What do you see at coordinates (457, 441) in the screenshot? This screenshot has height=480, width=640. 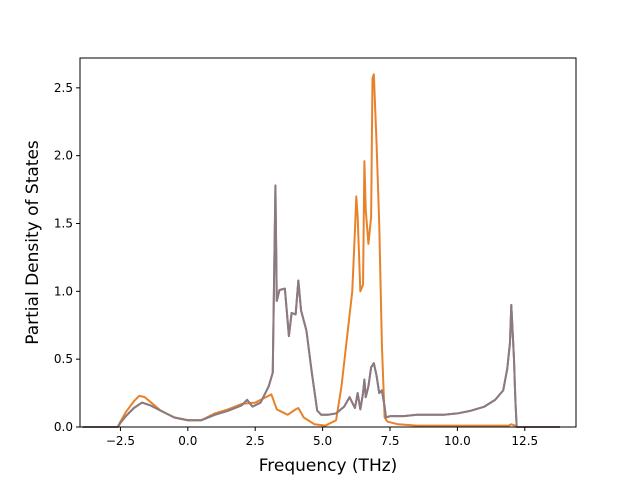 I see `x-tick-label: 10.0` at bounding box center [457, 441].